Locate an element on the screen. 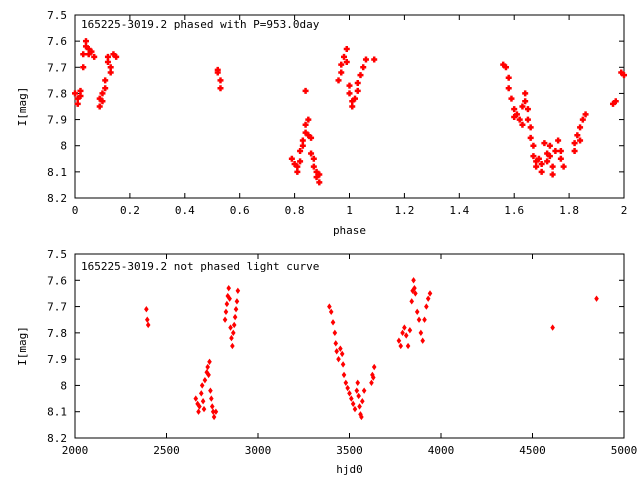 Image resolution: width=640 pixels, height=480 pixels. y-tick-label: 7.9 is located at coordinates (57, 359).